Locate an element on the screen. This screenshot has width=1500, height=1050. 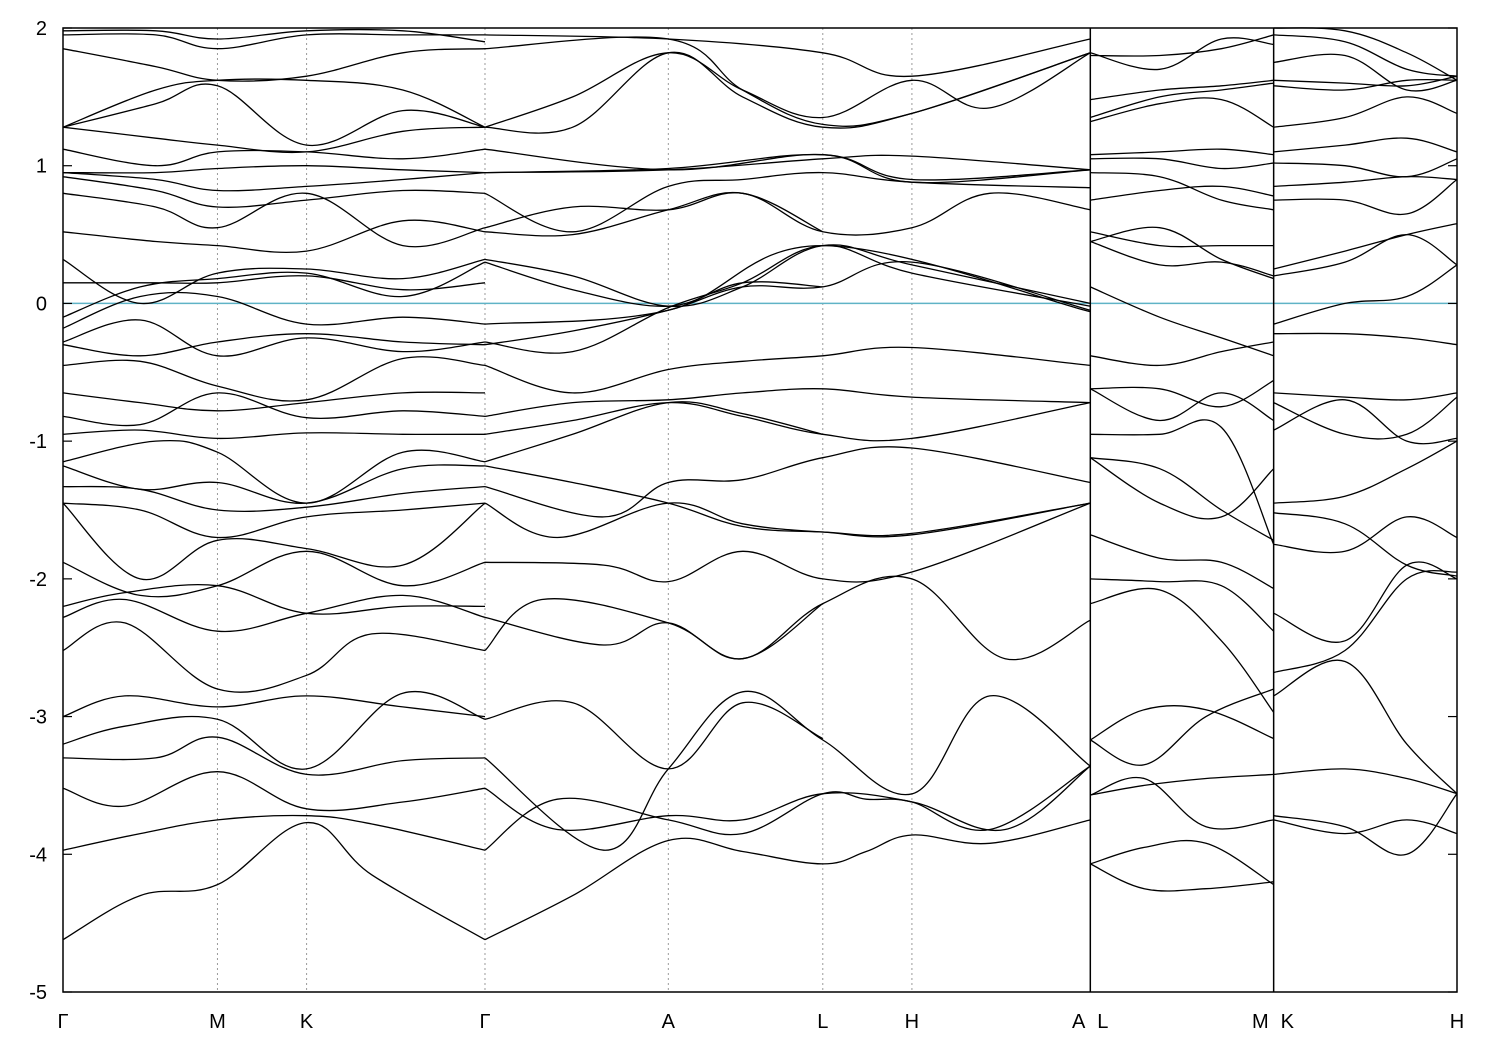
segment-breaks is located at coordinates (1182, 510).